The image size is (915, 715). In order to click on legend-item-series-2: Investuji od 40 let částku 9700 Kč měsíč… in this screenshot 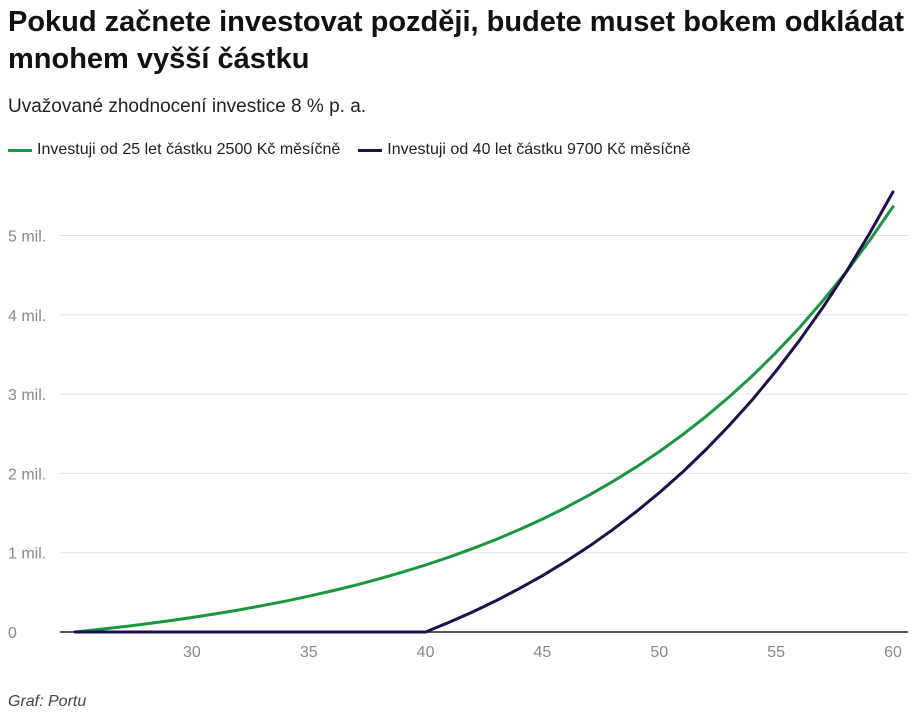, I will do `click(524, 150)`.